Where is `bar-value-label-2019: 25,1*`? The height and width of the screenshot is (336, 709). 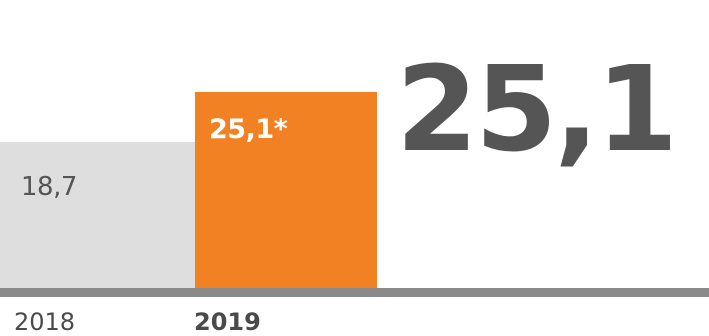 bar-value-label-2019: 25,1* is located at coordinates (248, 129).